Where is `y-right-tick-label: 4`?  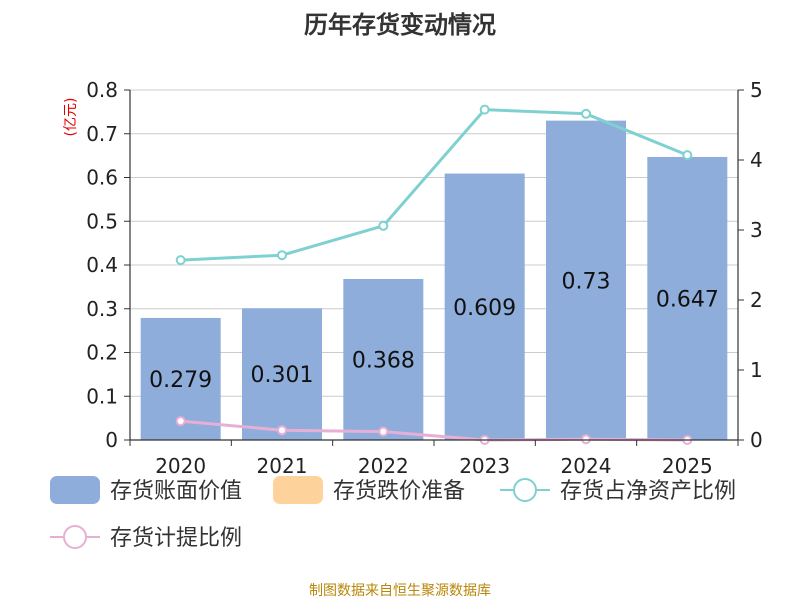 y-right-tick-label: 4 is located at coordinates (756, 160).